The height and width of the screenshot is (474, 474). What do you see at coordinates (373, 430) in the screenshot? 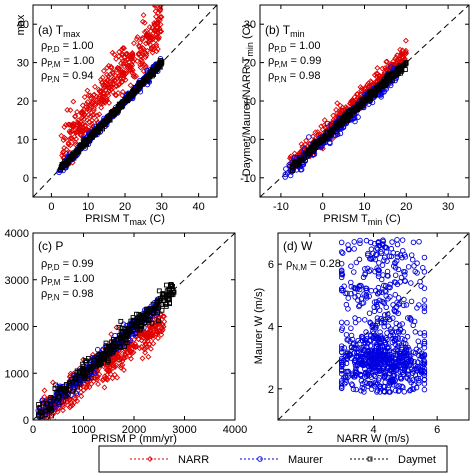
I see `x-tick-label: 4` at bounding box center [373, 430].